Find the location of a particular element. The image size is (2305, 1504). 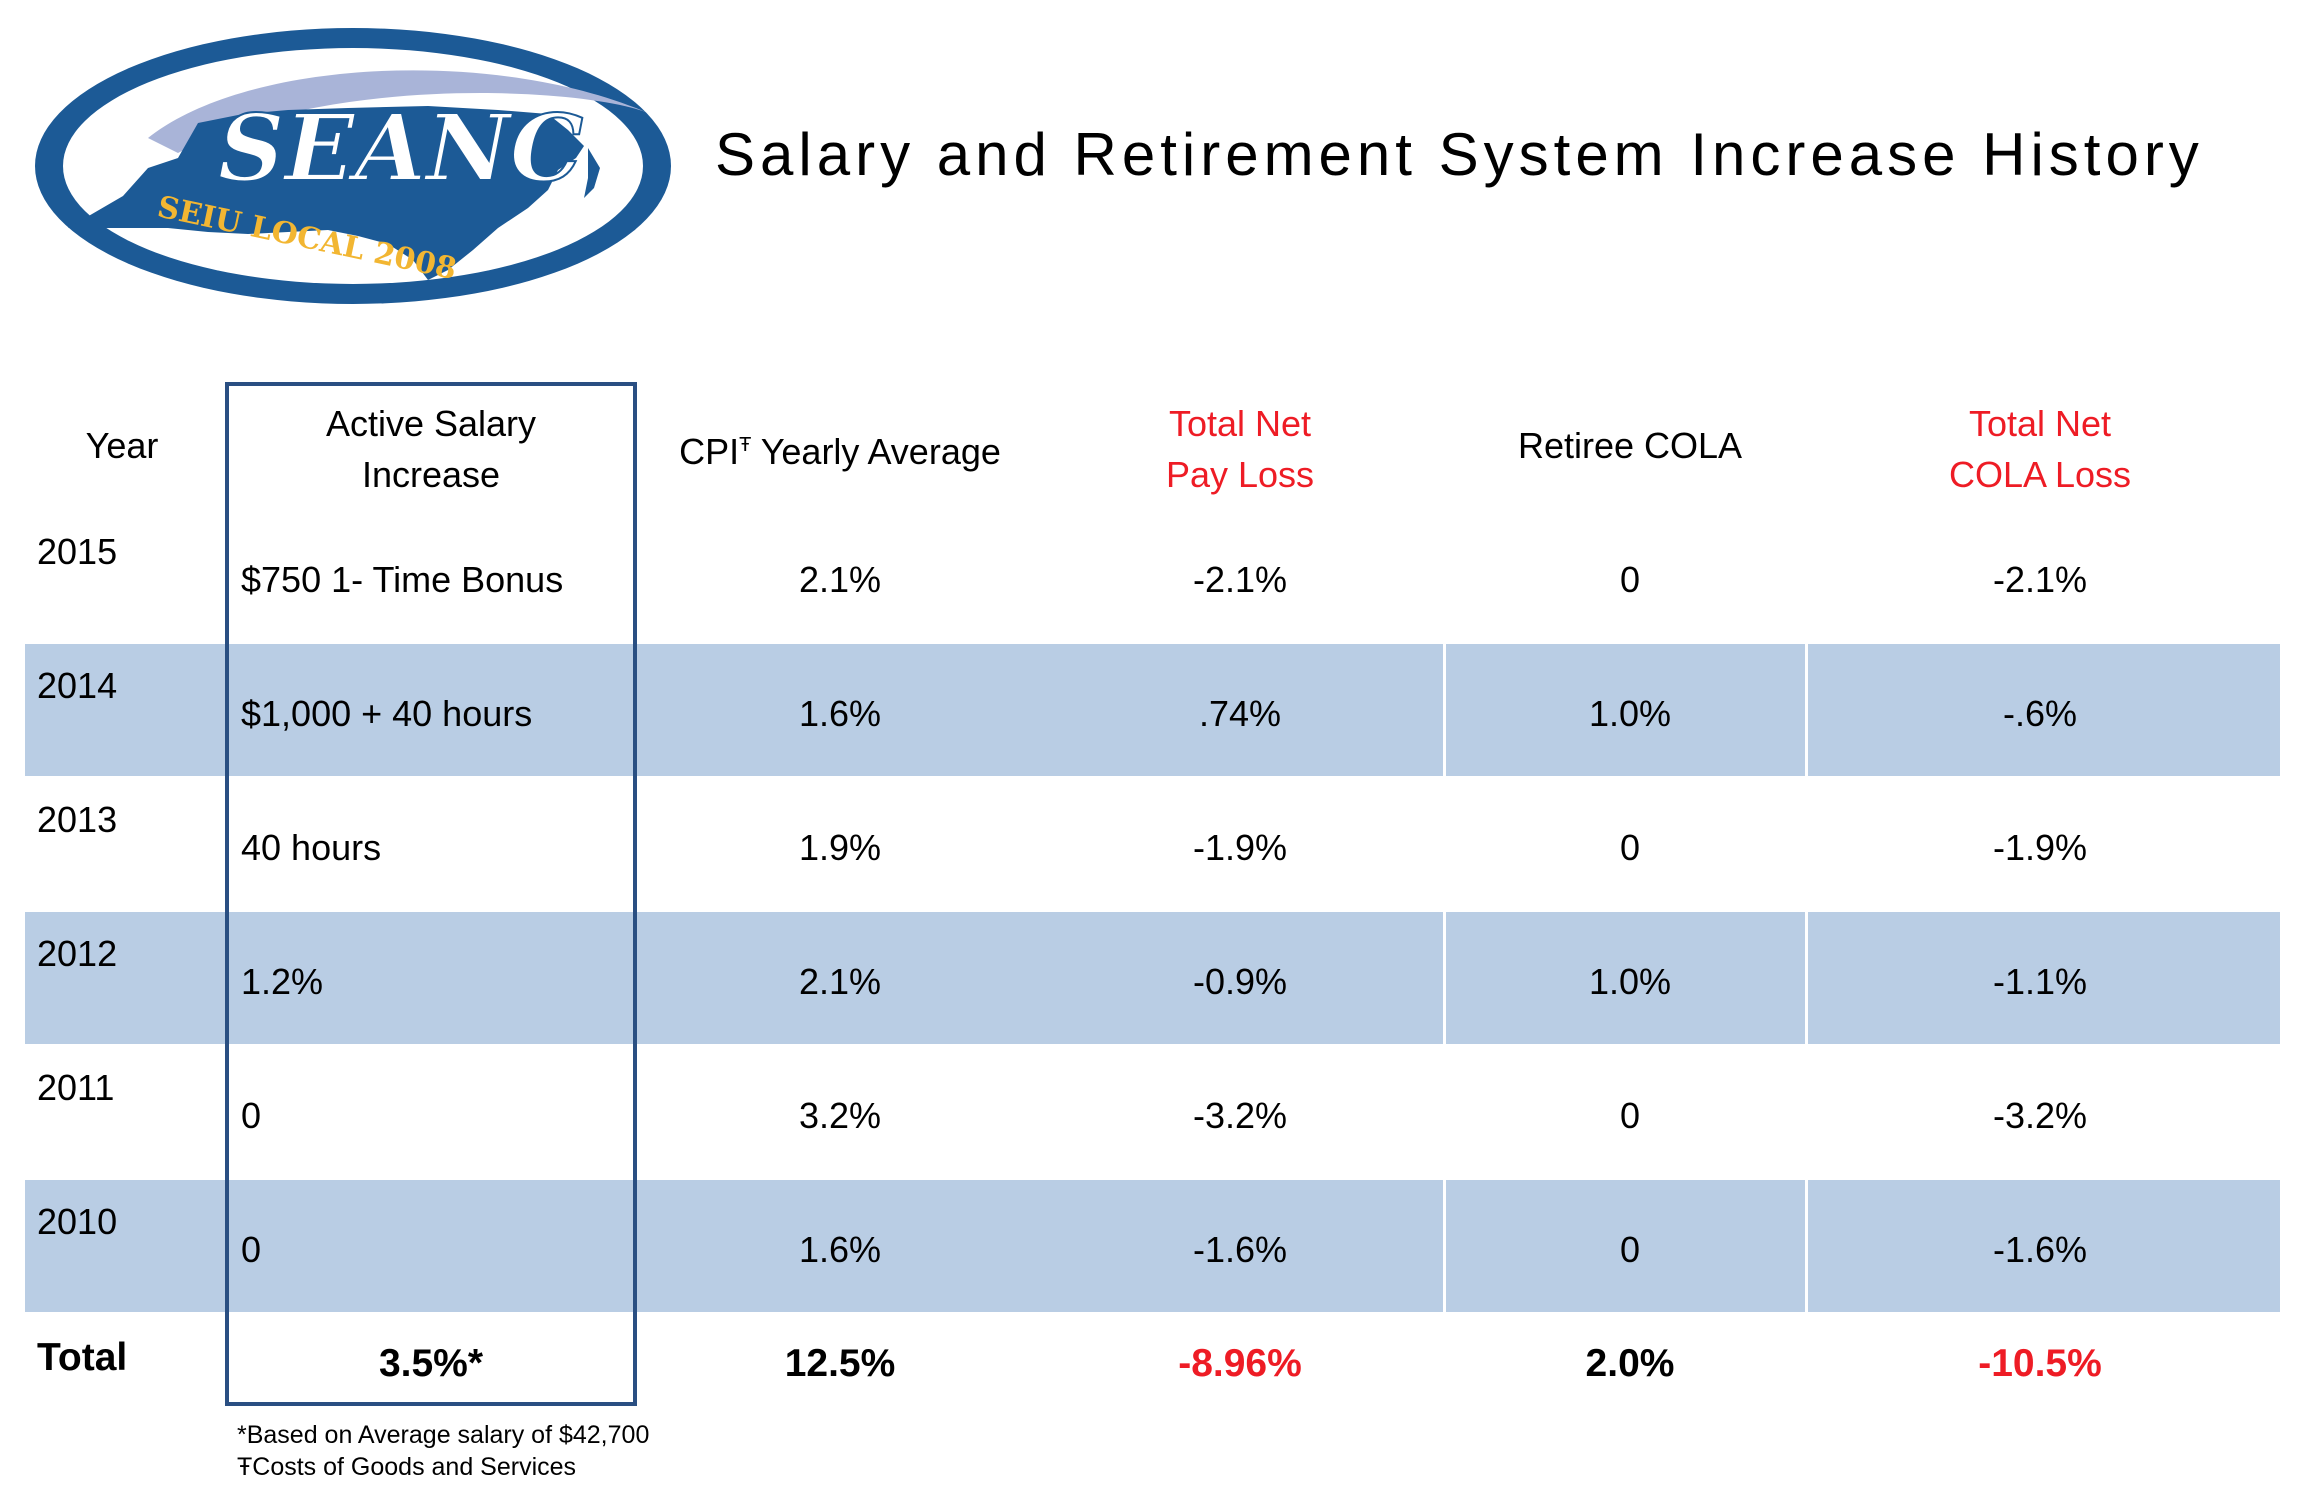

total-salary: 3.5%* is located at coordinates (431, 1363).